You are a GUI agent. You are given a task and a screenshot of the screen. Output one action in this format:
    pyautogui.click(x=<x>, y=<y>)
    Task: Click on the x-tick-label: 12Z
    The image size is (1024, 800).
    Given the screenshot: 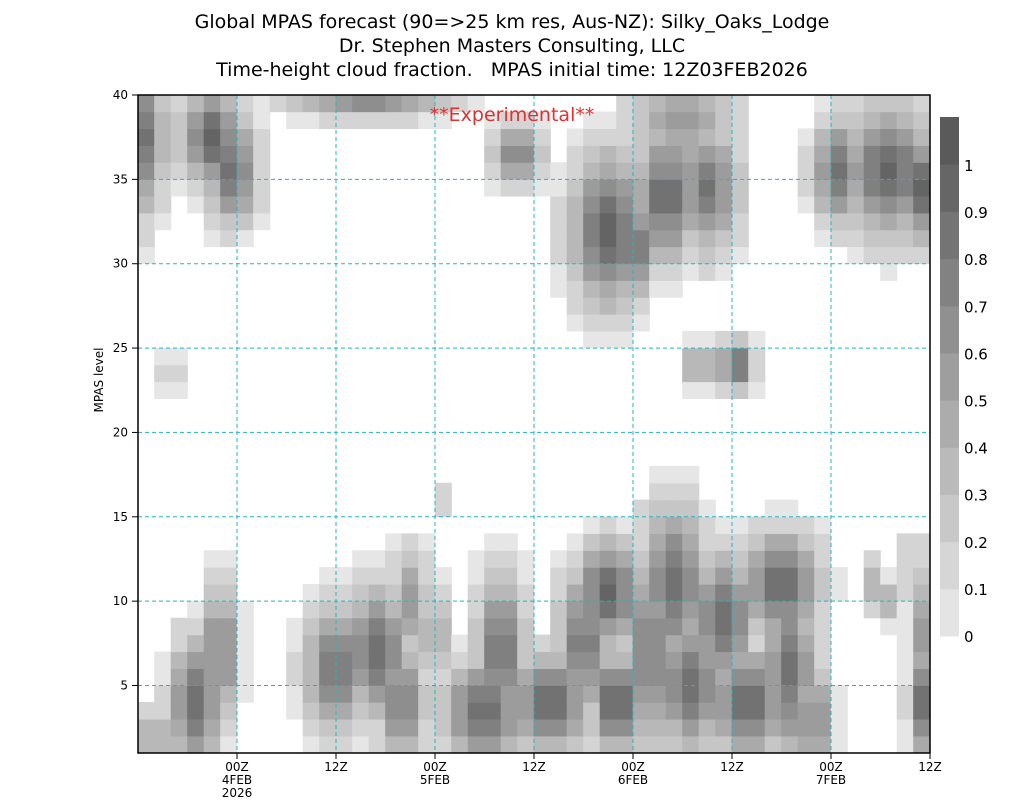 What is the action you would take?
    pyautogui.click(x=930, y=767)
    